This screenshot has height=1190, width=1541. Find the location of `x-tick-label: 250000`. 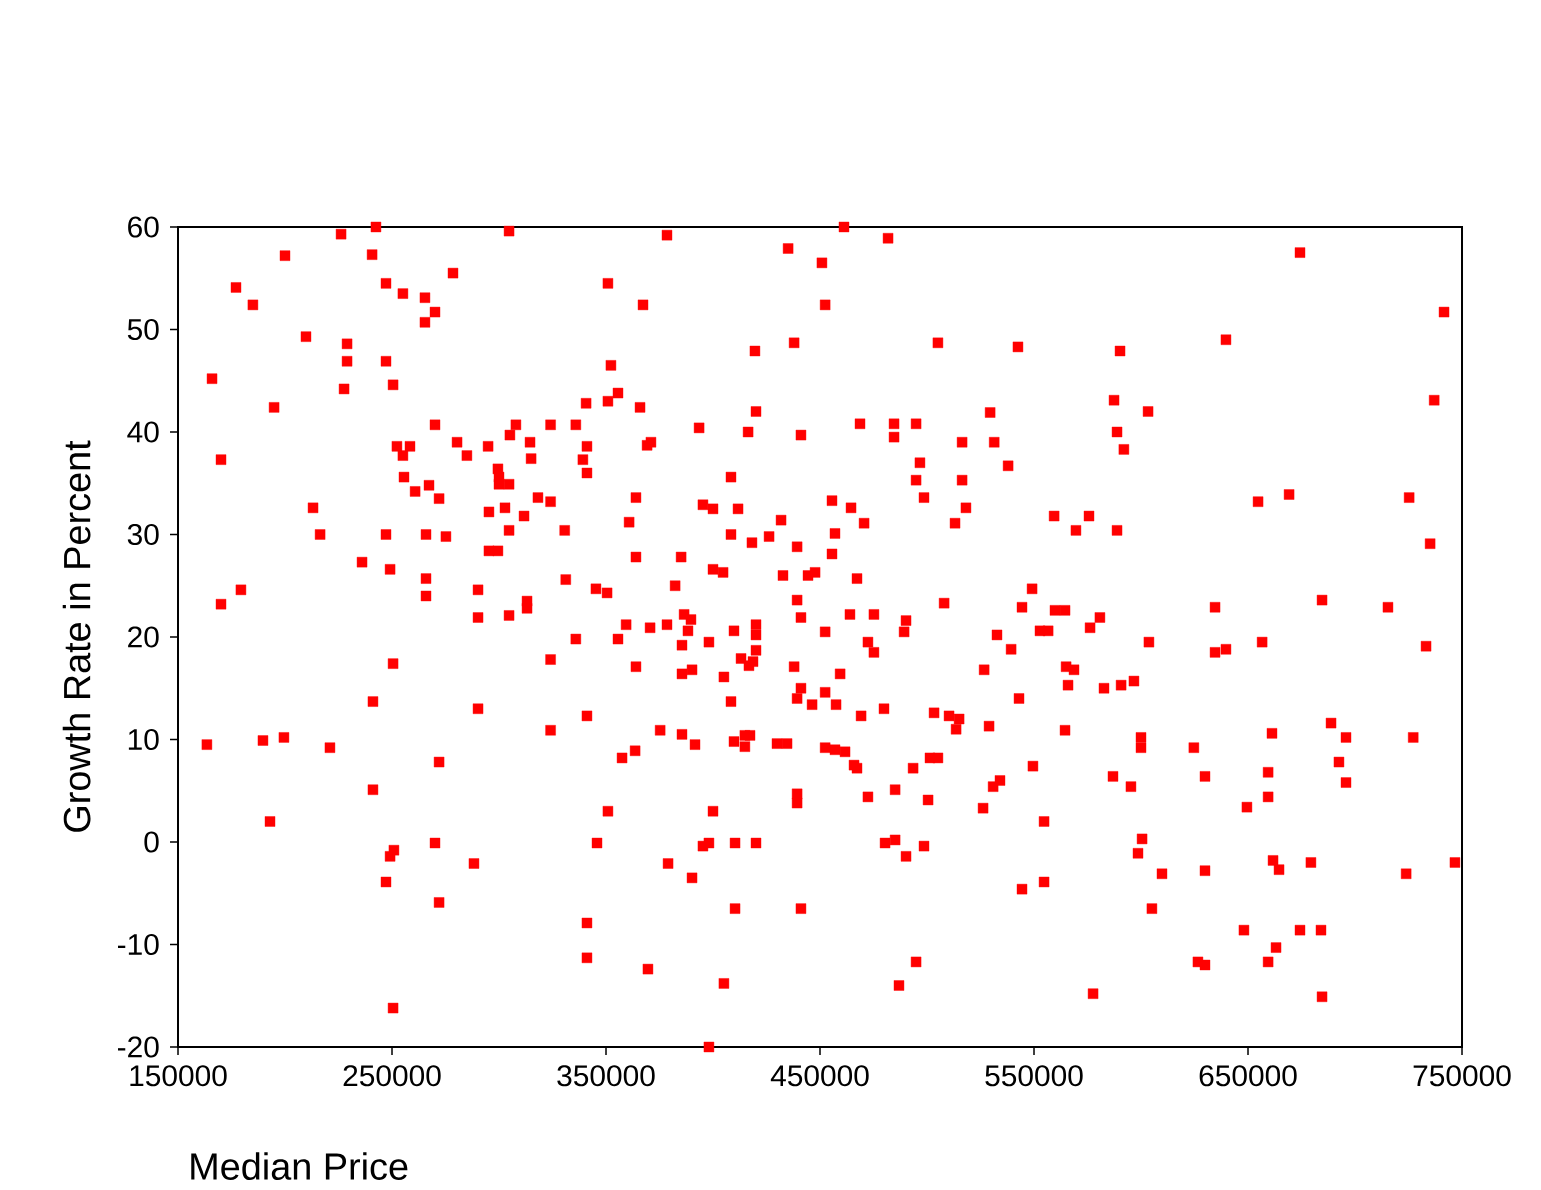

x-tick-label: 250000 is located at coordinates (392, 1076).